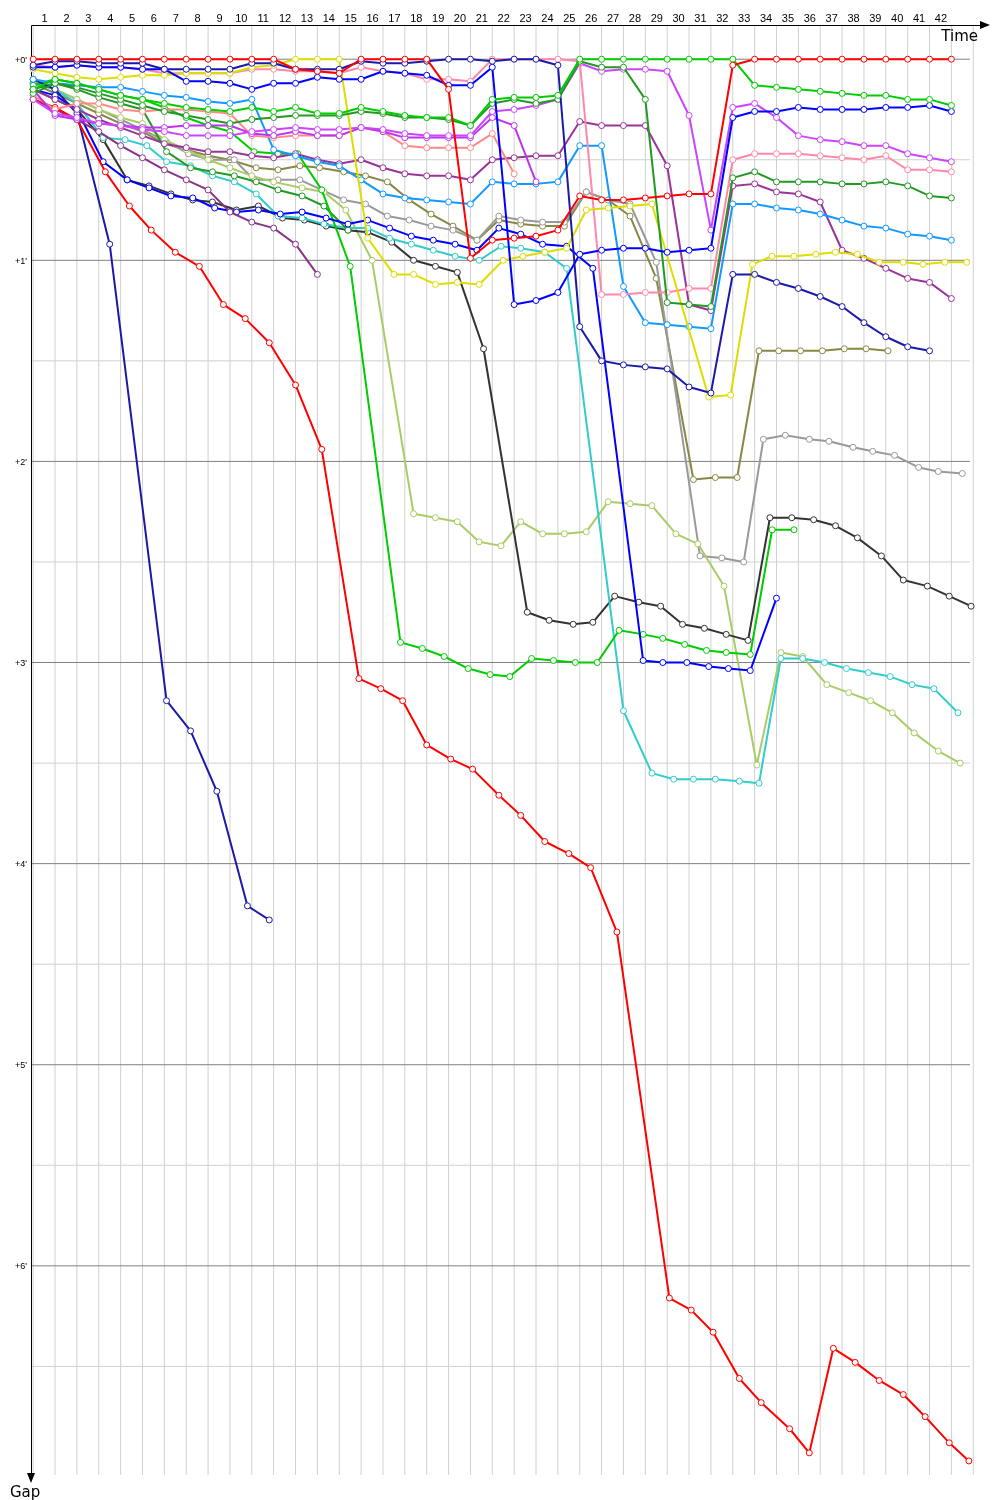 The image size is (1000, 1500). Describe the element at coordinates (656, 18) in the screenshot. I see `x-tick-label: 29` at that location.